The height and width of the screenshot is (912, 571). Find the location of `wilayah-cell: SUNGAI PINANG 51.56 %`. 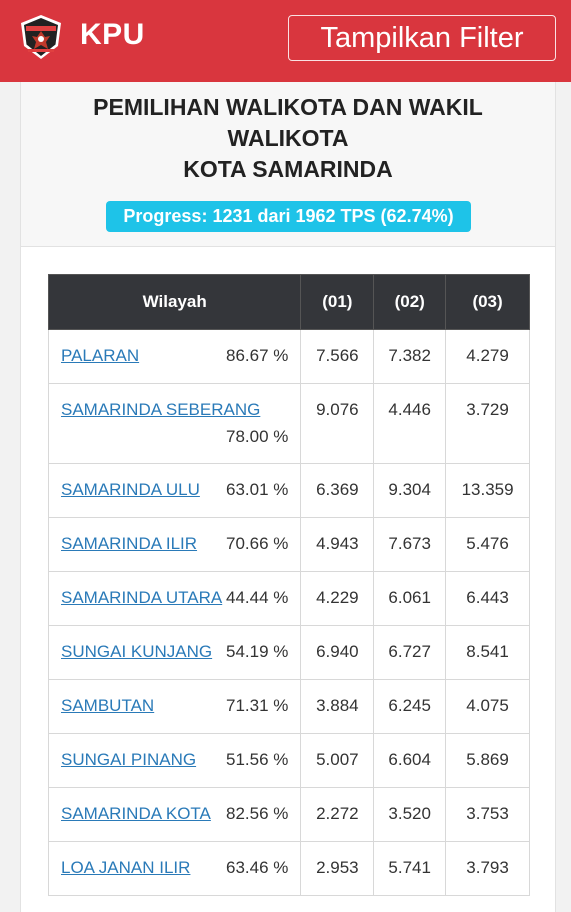

wilayah-cell: SUNGAI PINANG 51.56 % is located at coordinates (174, 760).